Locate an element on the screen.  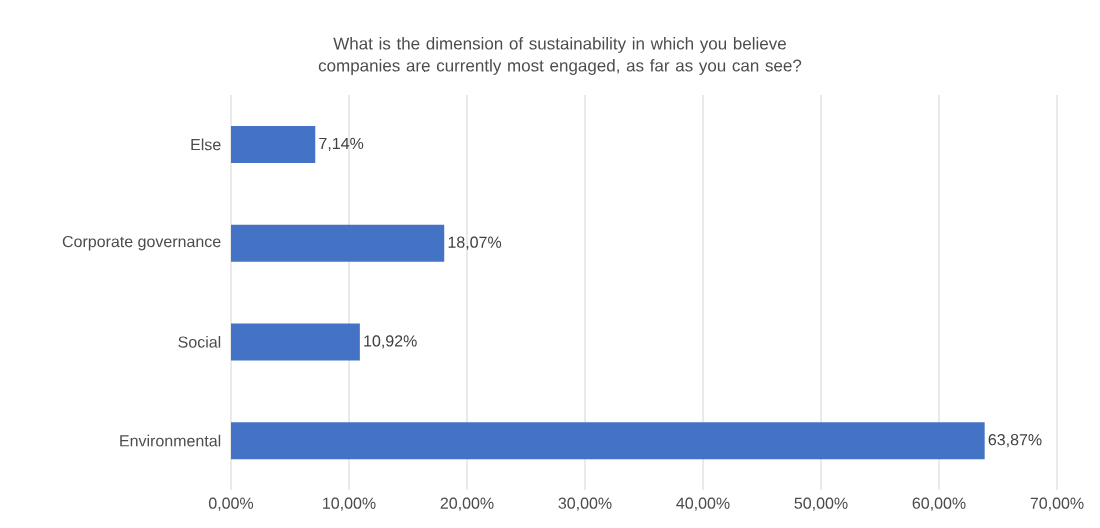
x-tick-label: 70,00% is located at coordinates (1057, 504).